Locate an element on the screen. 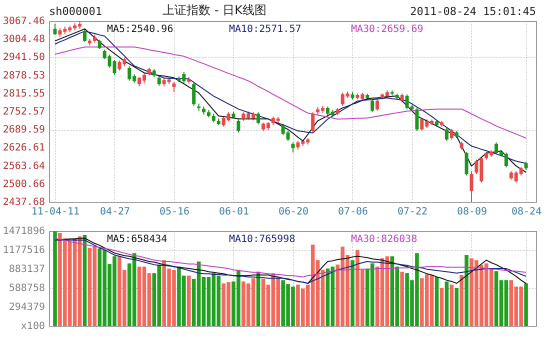 This screenshot has height=340, width=550. y-tick-label: 883137 is located at coordinates (26, 269).